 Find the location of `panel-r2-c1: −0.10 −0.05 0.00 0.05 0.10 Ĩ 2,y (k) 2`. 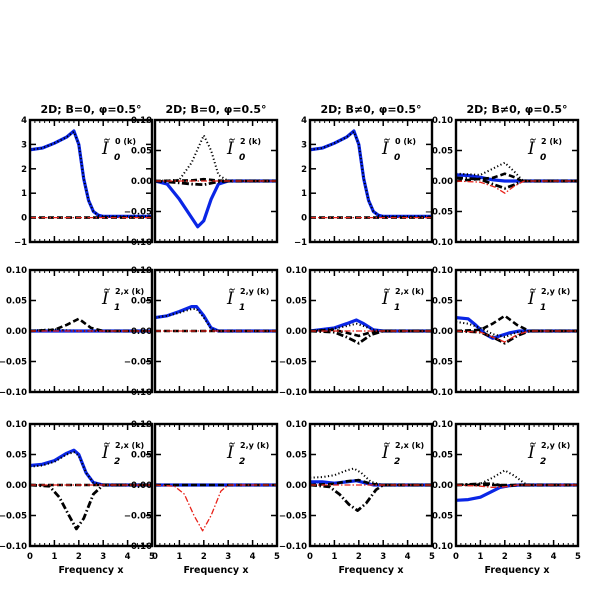

panel-r2-c1: −0.10 −0.05 0.00 0.05 0.10 Ĩ 2,y (k) 2 is located at coordinates (201, 486).